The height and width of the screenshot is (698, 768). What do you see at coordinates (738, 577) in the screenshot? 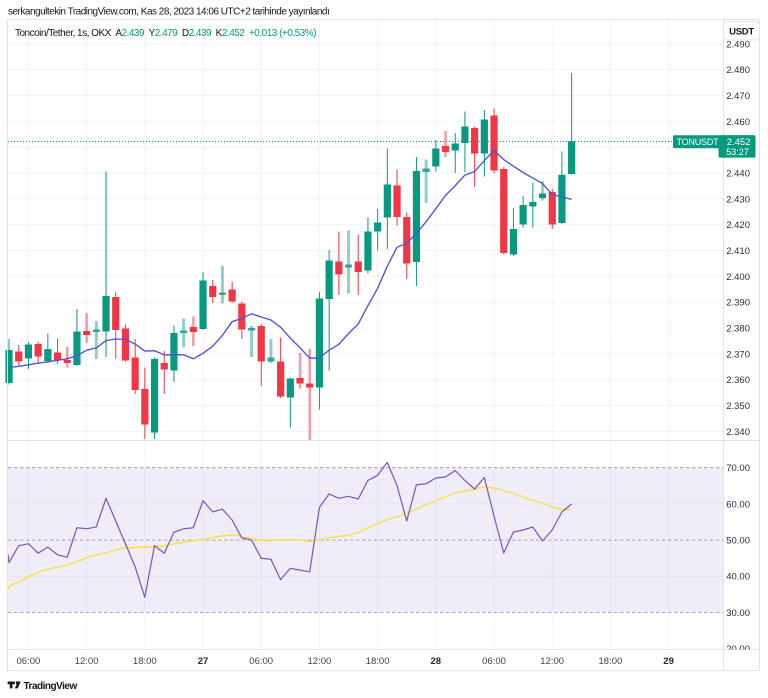
I see `svg-text: 40.00` at bounding box center [738, 577].